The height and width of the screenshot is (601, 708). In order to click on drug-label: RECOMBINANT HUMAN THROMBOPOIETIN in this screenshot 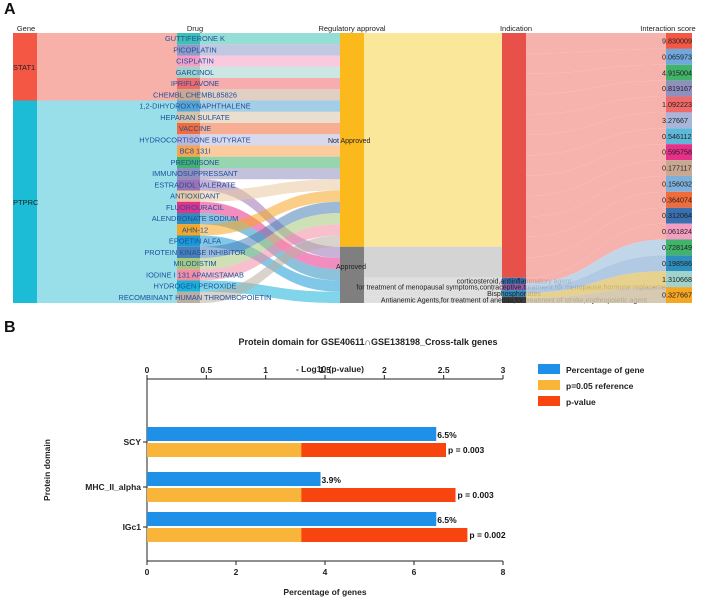, I will do `click(195, 297)`.